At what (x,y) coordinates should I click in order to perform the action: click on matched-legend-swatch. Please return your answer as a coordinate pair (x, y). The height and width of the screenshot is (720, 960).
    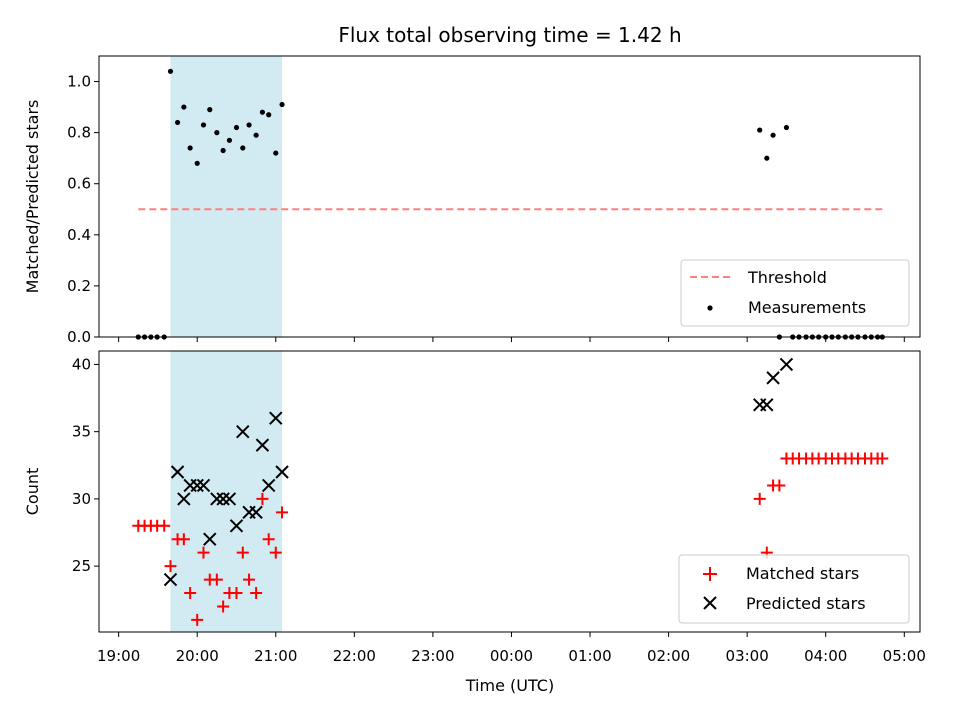
    Looking at the image, I should click on (710, 574).